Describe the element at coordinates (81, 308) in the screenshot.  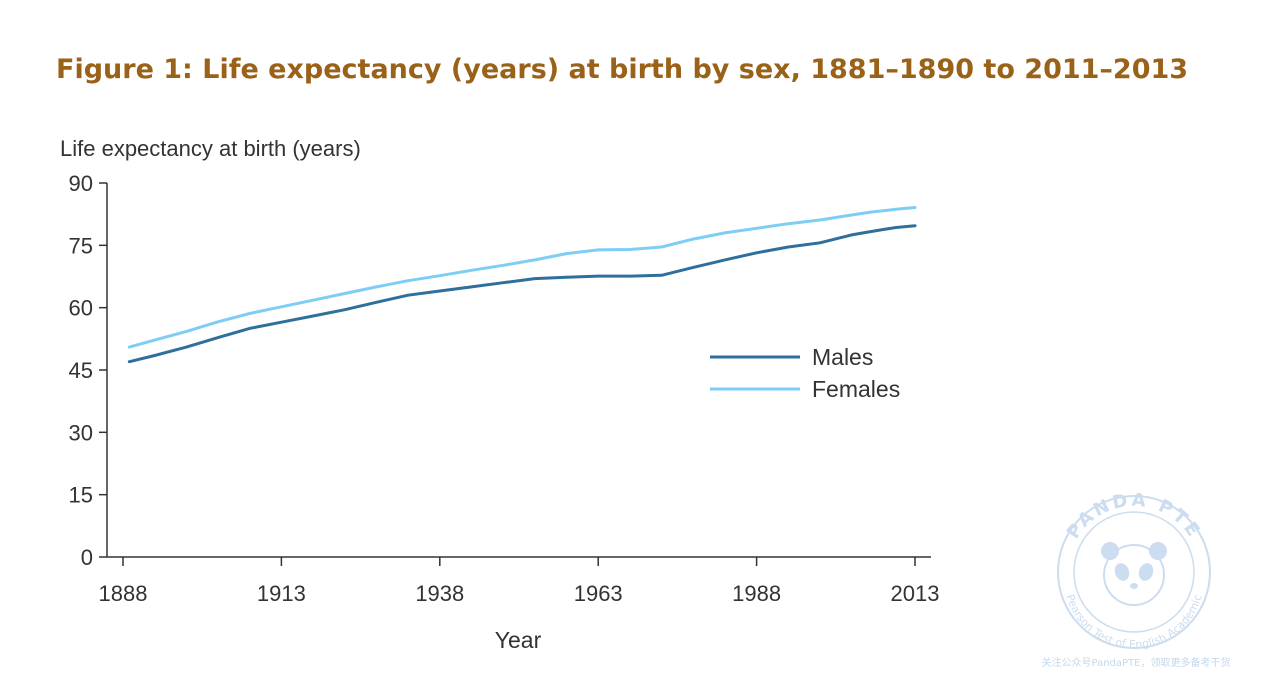
I see `y-tick-label: 60` at that location.